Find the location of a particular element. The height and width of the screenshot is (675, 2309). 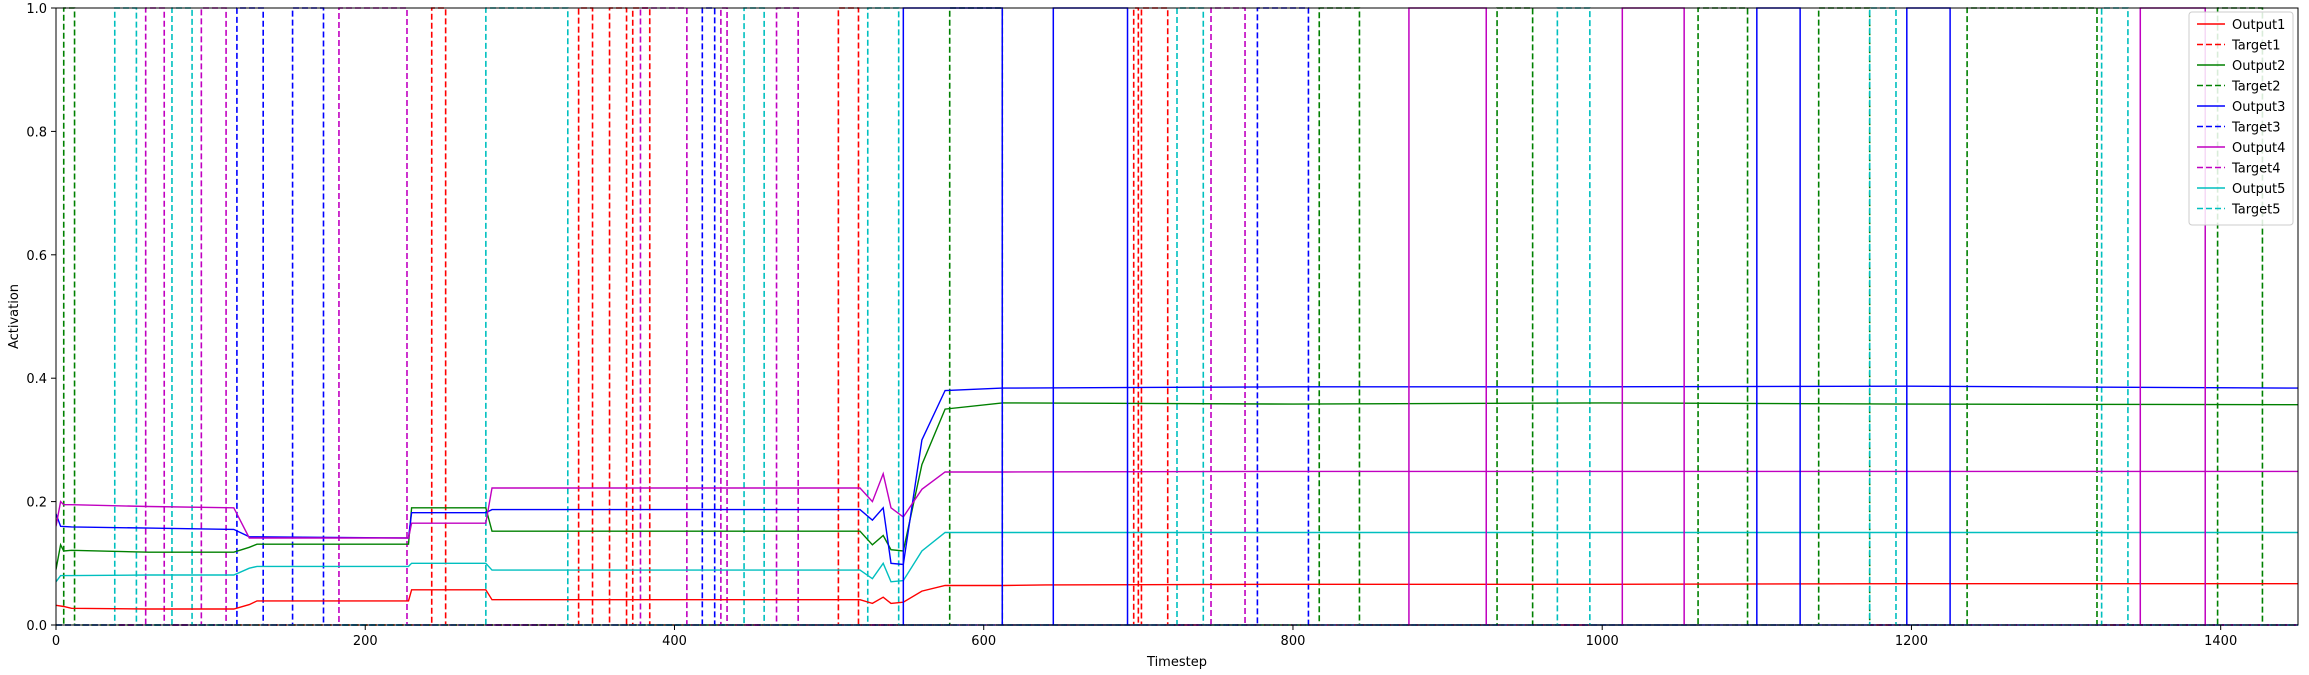

legend-label-output1: Output1 is located at coordinates (2258, 25).